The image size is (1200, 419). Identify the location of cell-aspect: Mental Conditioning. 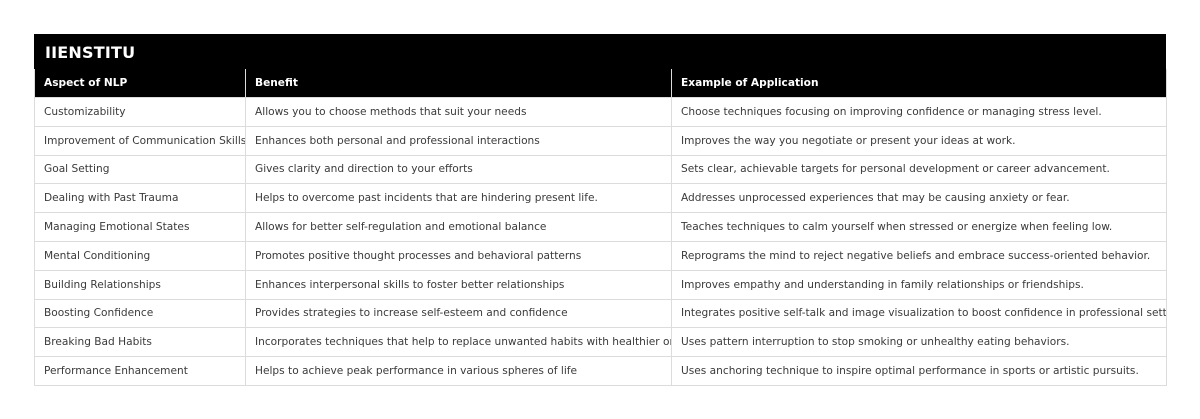
(140, 255).